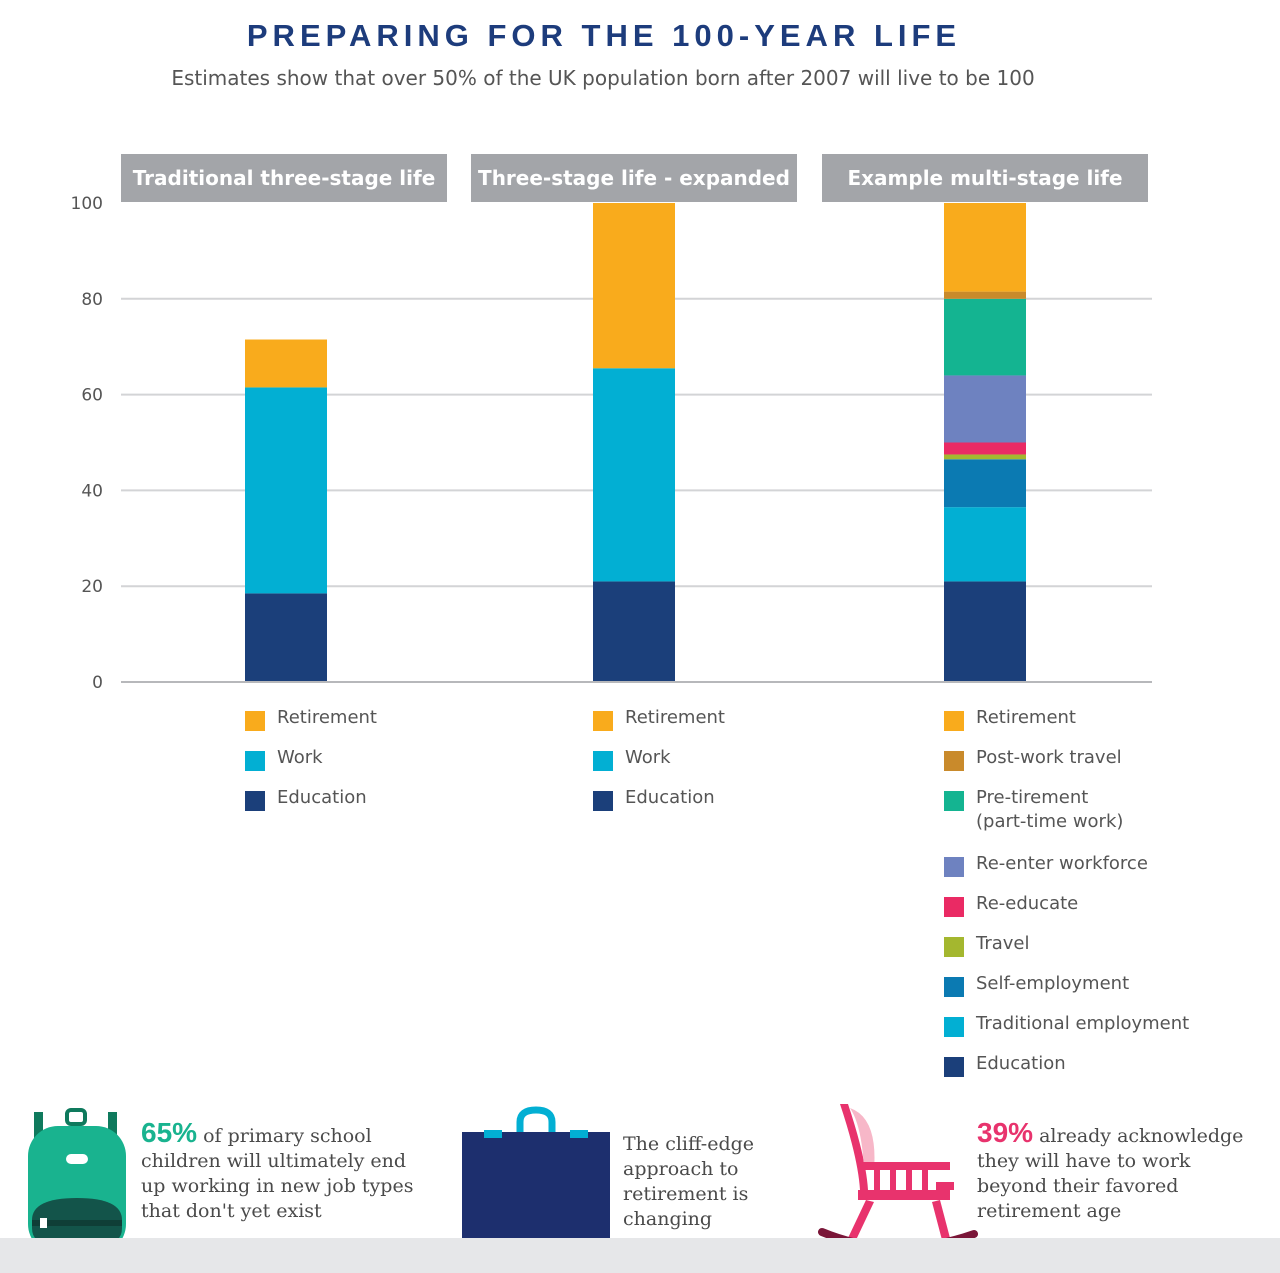 The image size is (1280, 1273). What do you see at coordinates (92, 300) in the screenshot?
I see `y-tick-label: 80` at bounding box center [92, 300].